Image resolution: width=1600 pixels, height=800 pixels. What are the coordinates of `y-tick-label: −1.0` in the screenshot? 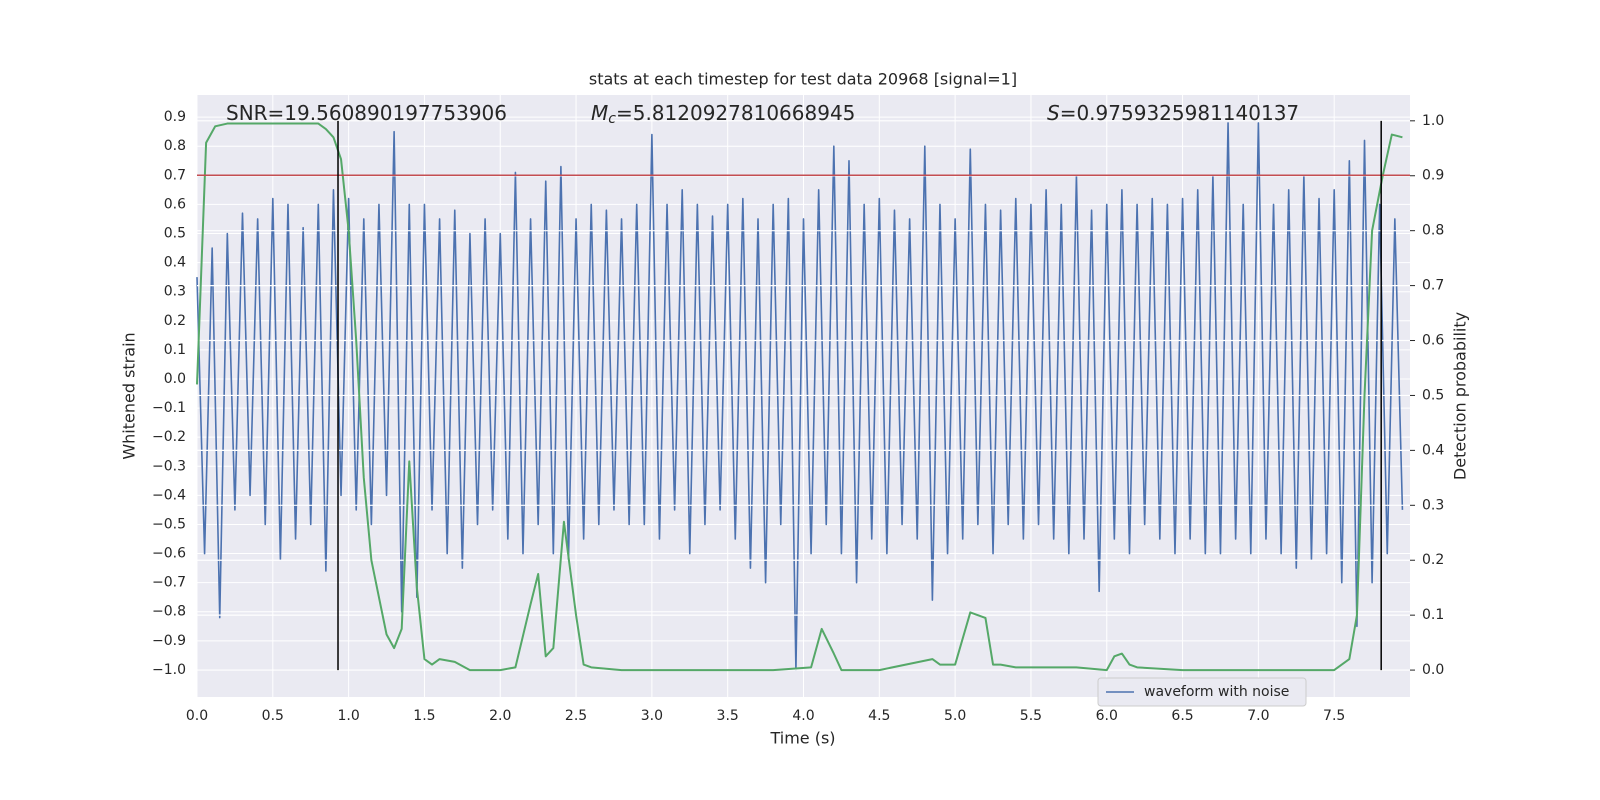 It's located at (169, 670).